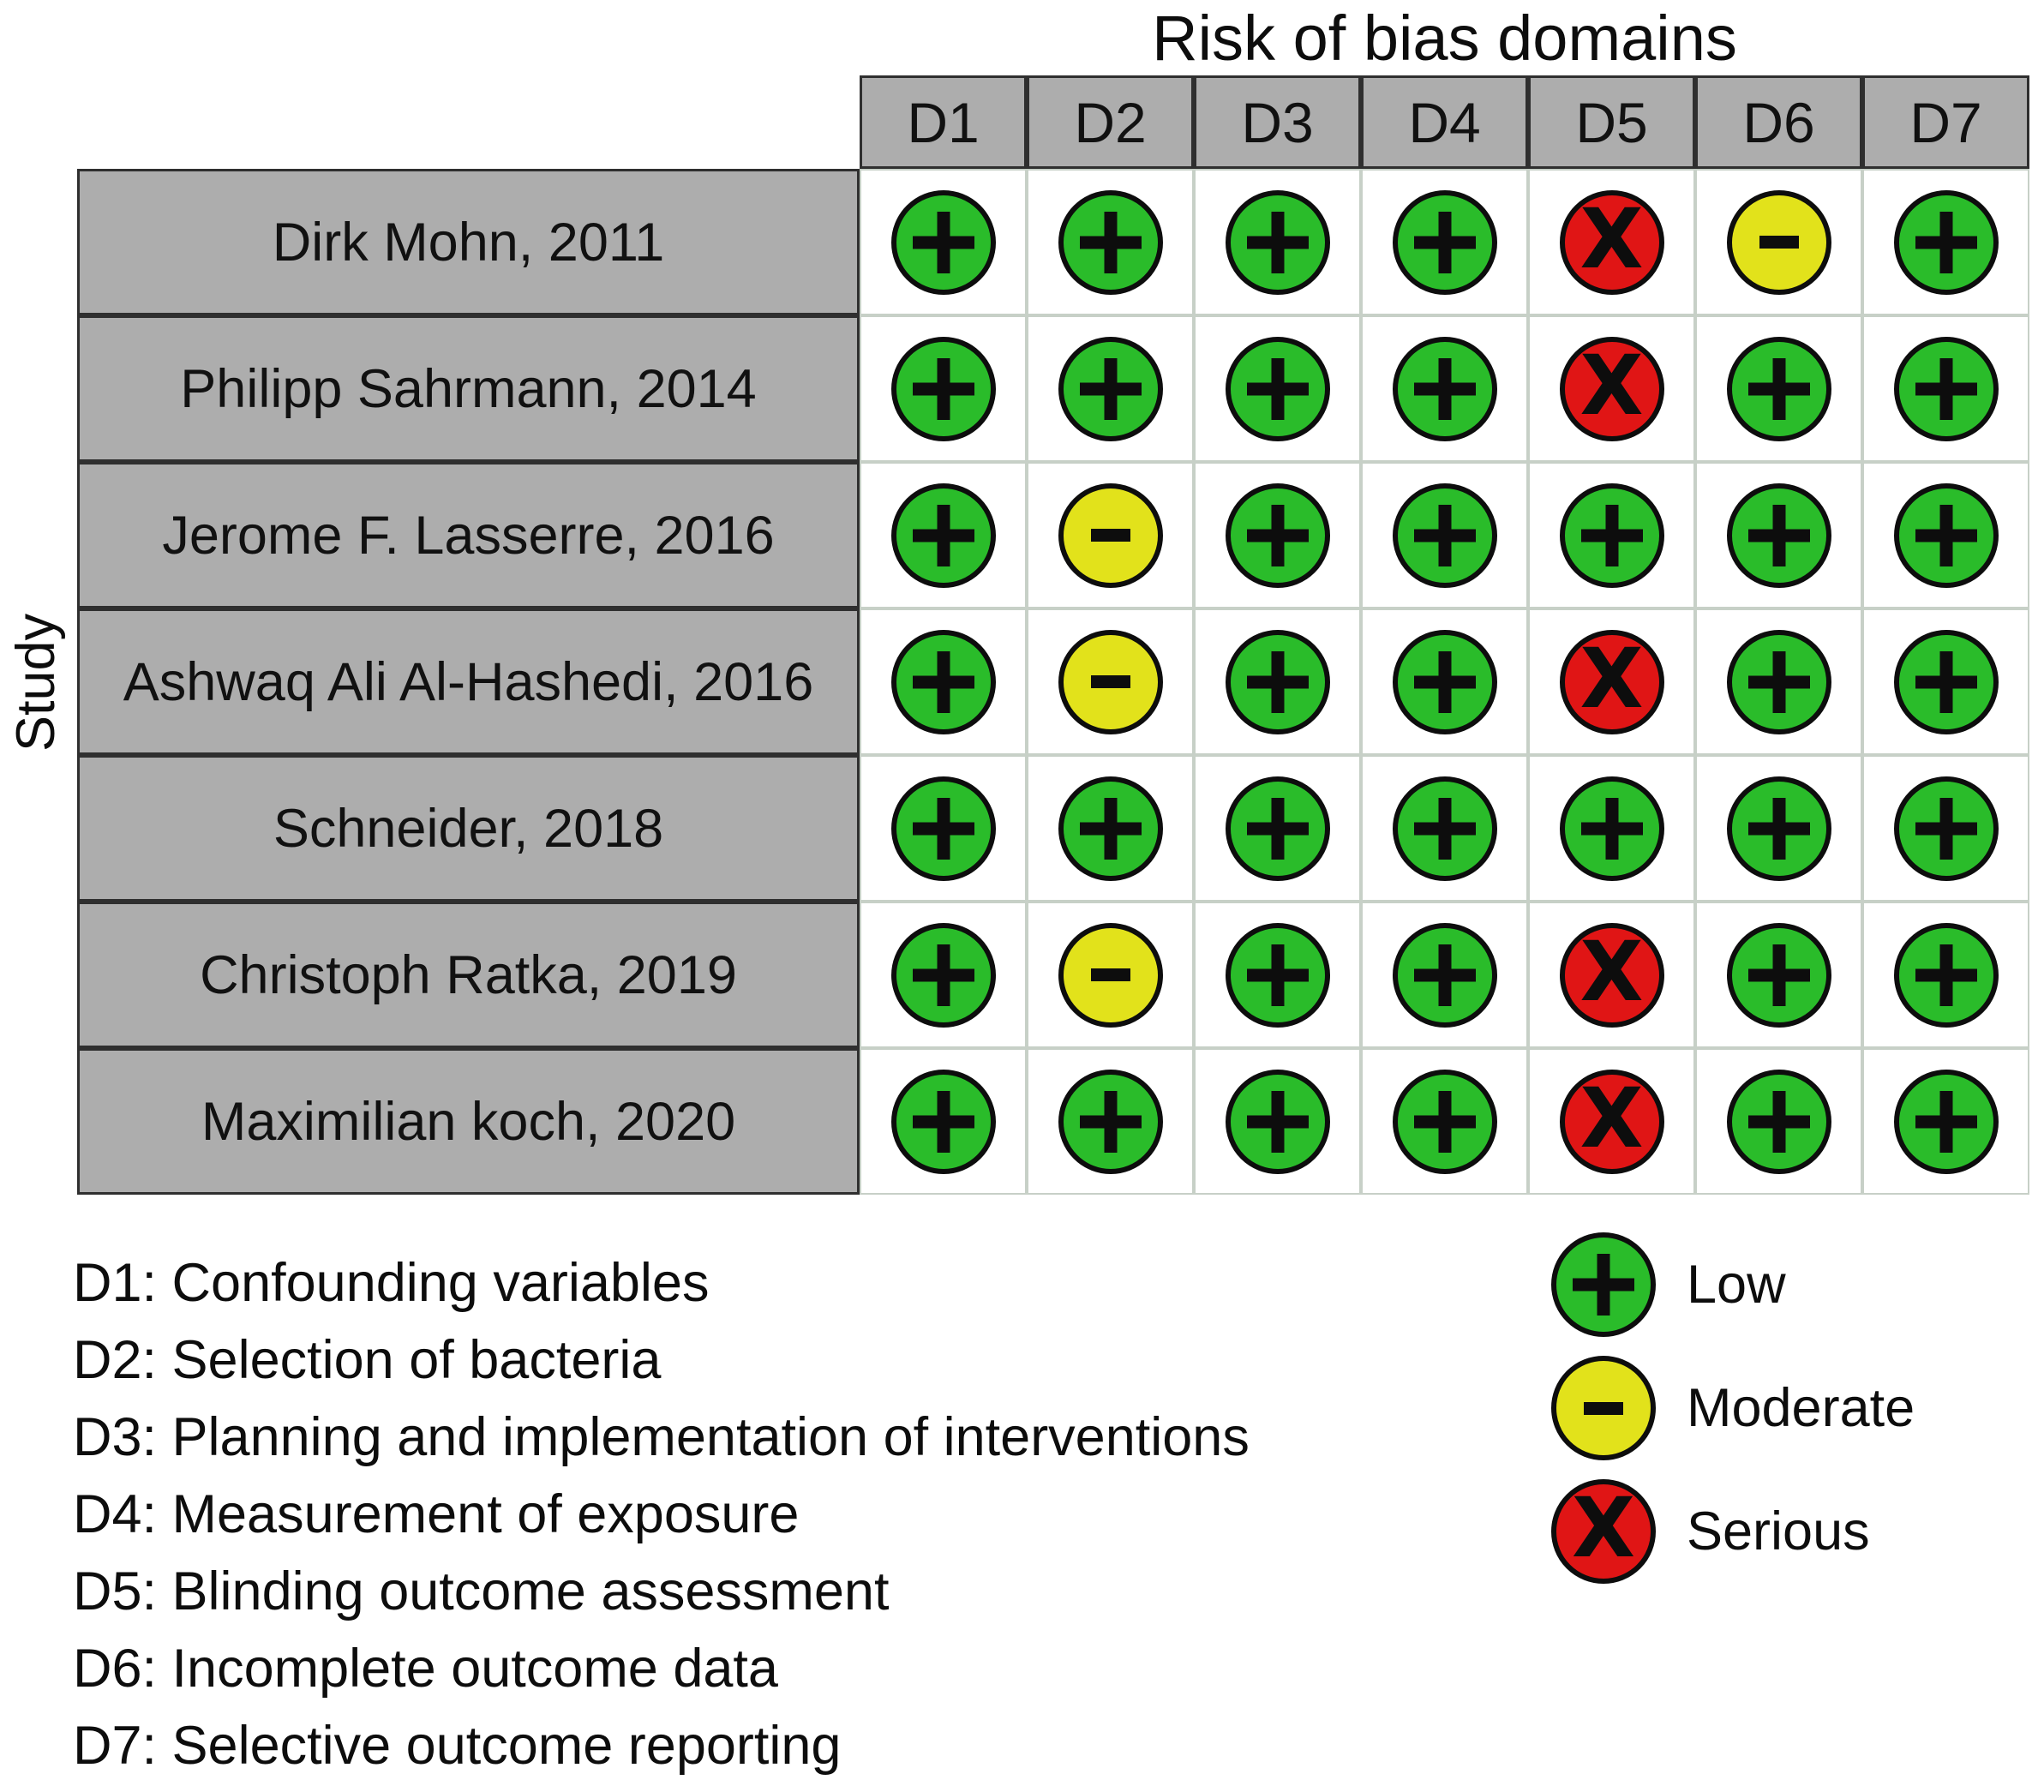  I want to click on risk-legend: Low Moderate X Serious, so click(1733, 1408).